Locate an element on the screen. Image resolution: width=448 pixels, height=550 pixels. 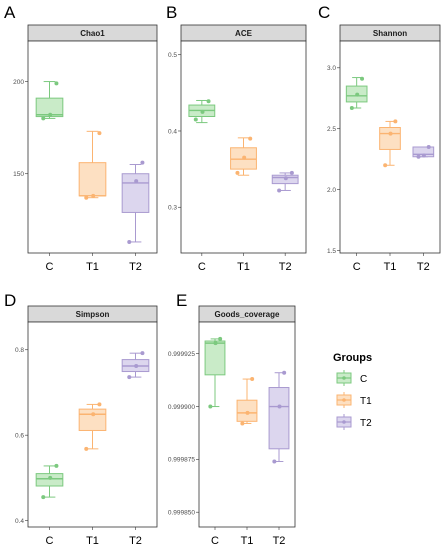
panel-c: C Shannon 1.5 2.0 2.5 3.0 C T1 T2 is located at coordinates (379, 138).